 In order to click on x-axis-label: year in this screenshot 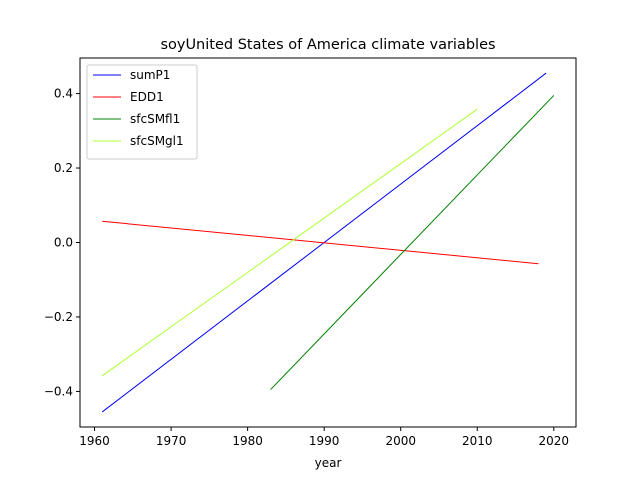, I will do `click(328, 463)`.